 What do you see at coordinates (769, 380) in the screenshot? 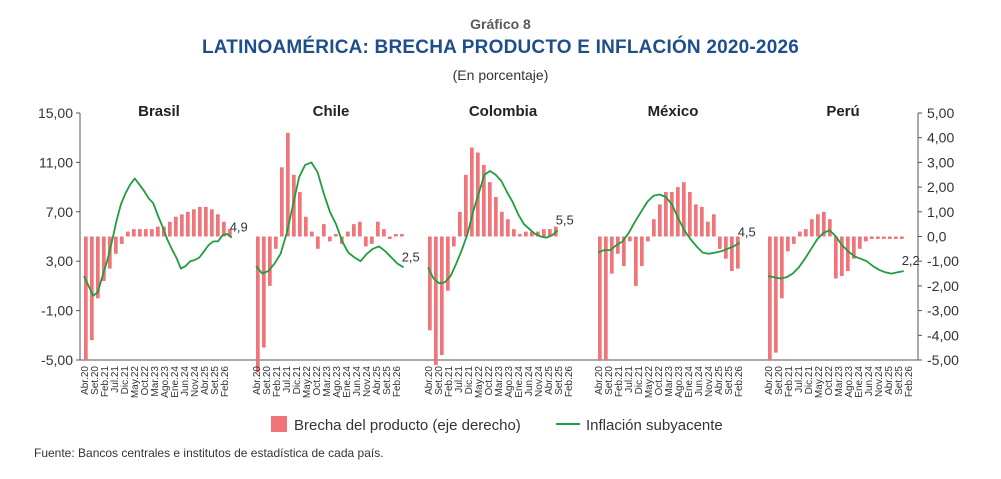
I see `x-tick-label-per: Abr.20` at bounding box center [769, 380].